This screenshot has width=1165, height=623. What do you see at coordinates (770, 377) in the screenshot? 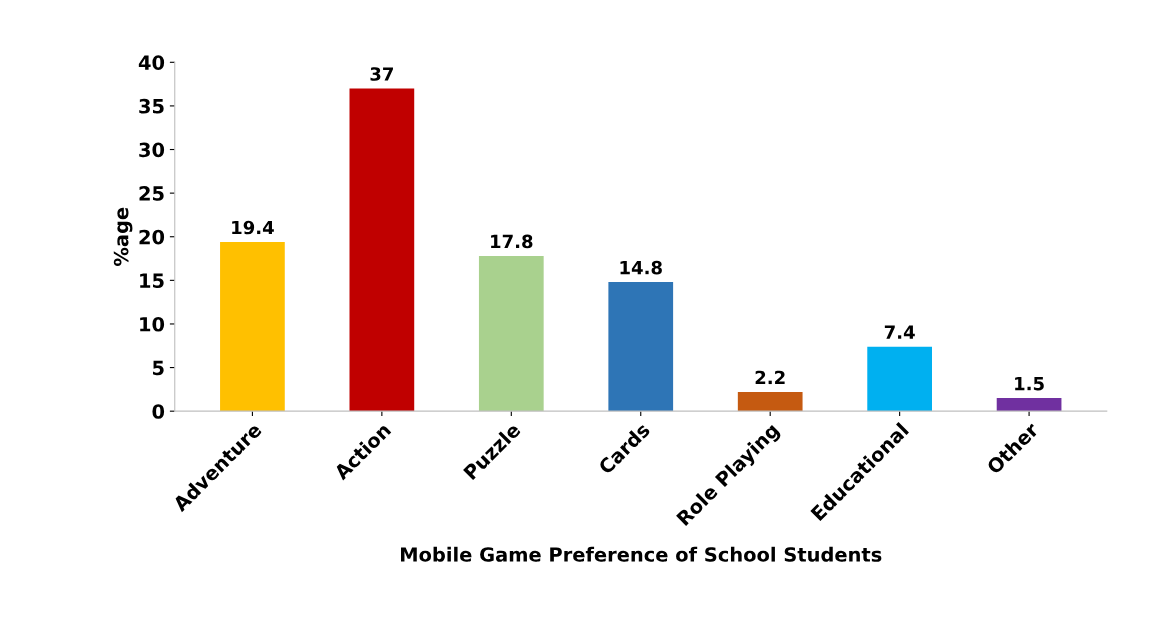
I see `data-label: 2.2` at bounding box center [770, 377].